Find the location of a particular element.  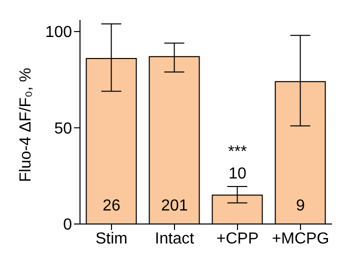

annotation: 26 is located at coordinates (111, 205).